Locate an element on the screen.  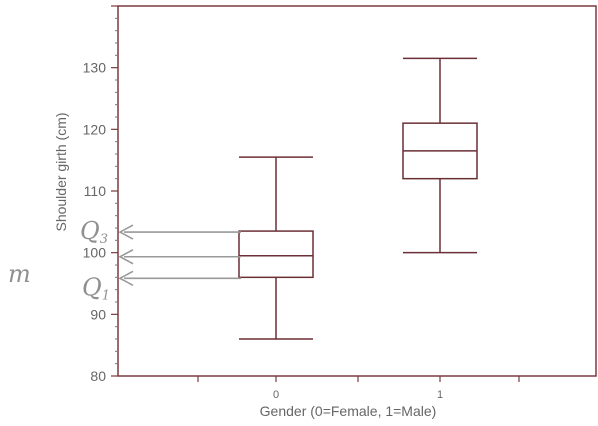
y-axis-title: Shoulder girth (cm) is located at coordinates (61, 171).